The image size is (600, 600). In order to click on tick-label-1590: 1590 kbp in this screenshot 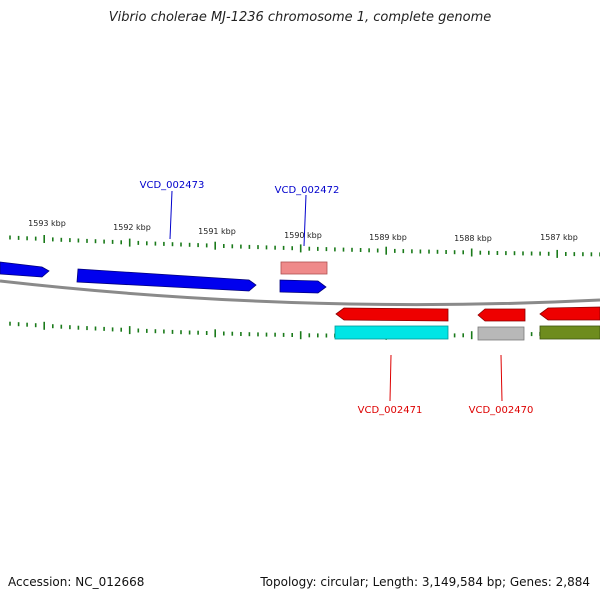, I will do `click(303, 235)`.